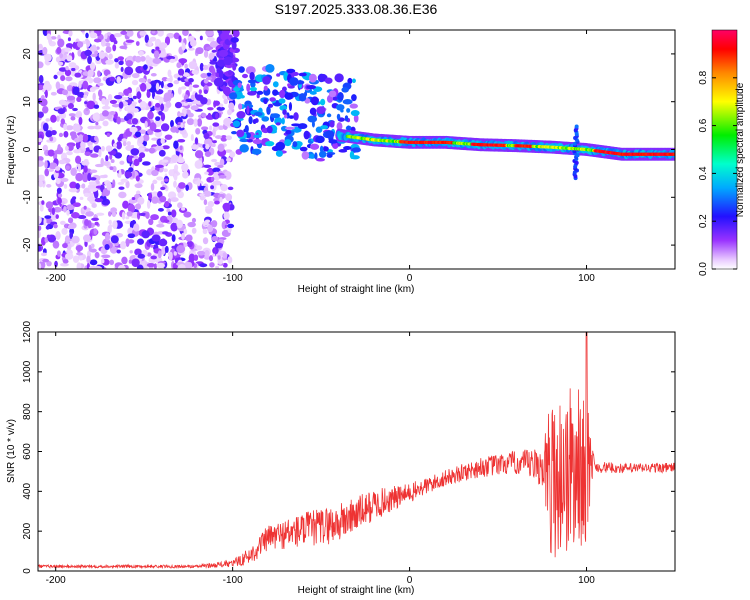 This screenshot has height=600, width=750. I want to click on snr-y-tick-label: 800, so click(27, 411).